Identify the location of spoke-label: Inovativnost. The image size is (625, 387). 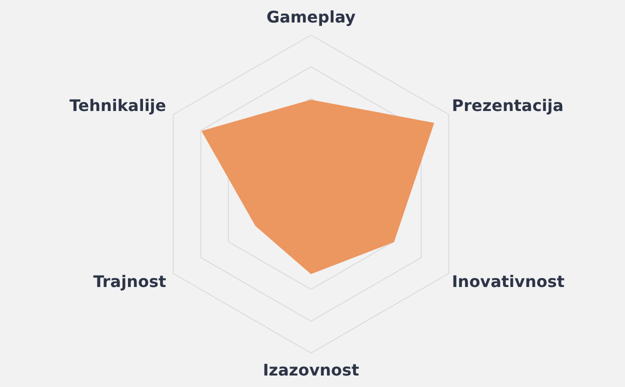
(508, 282).